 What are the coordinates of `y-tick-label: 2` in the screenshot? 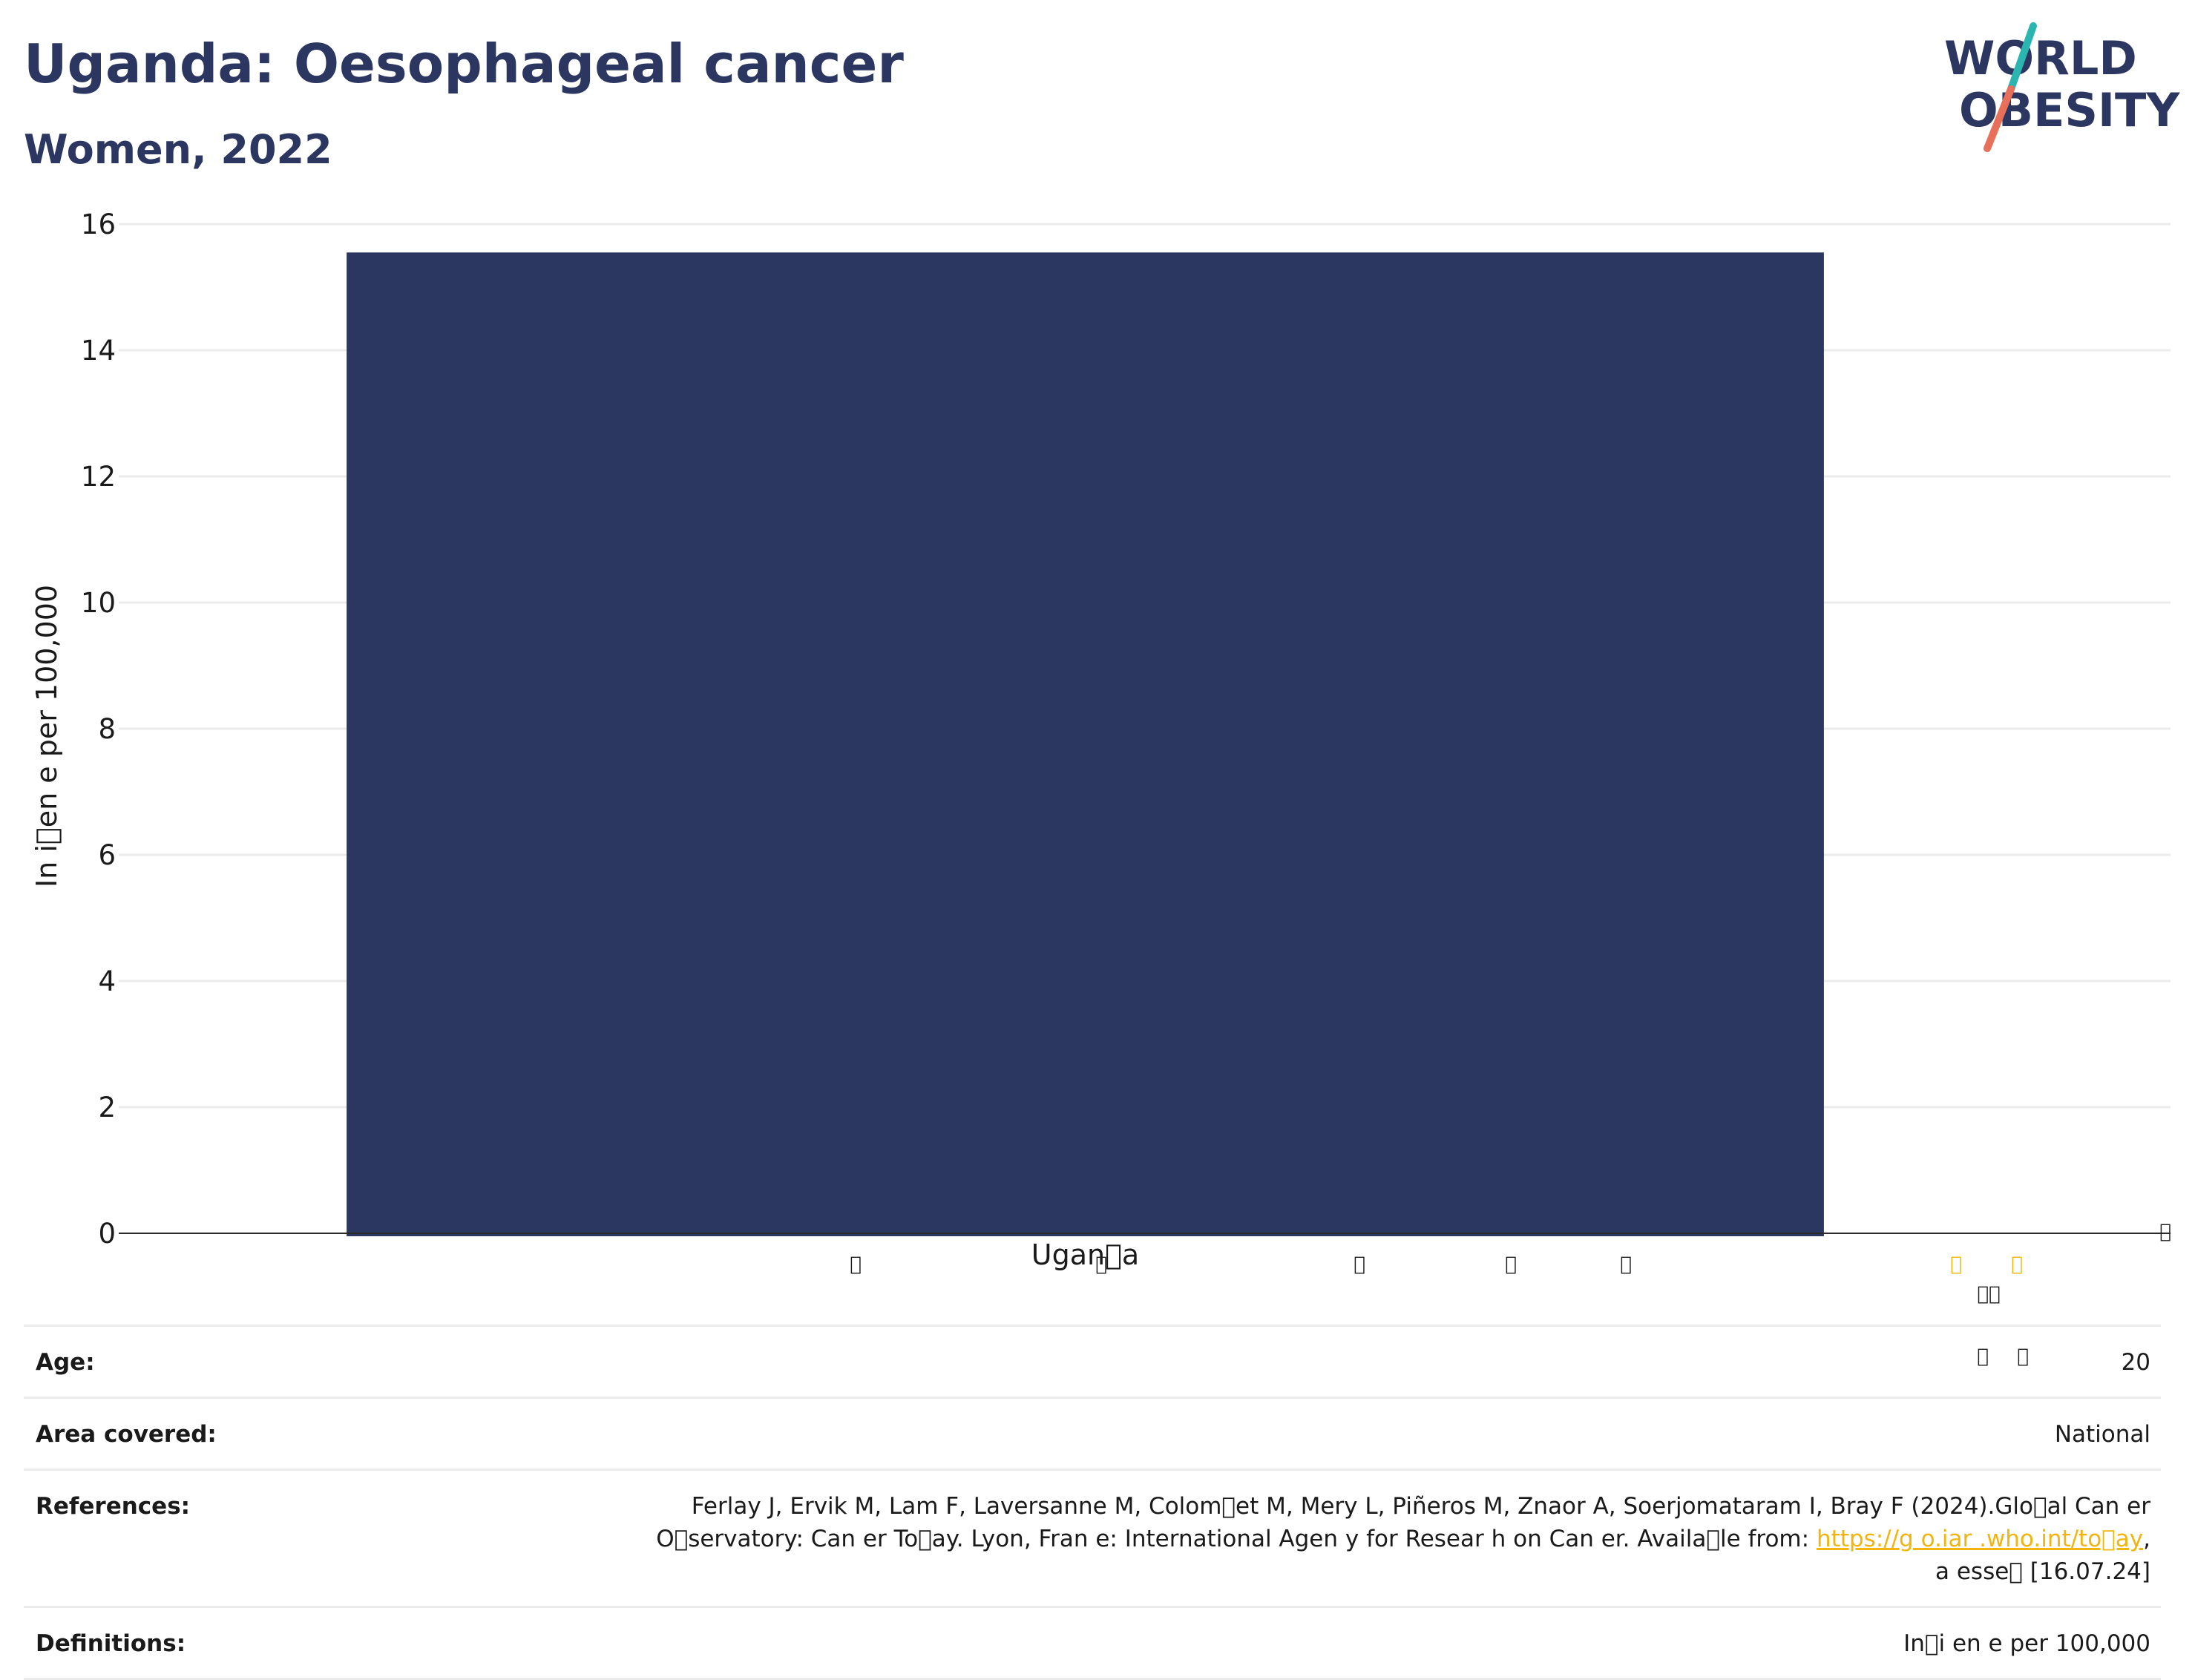 It's located at (107, 1108).